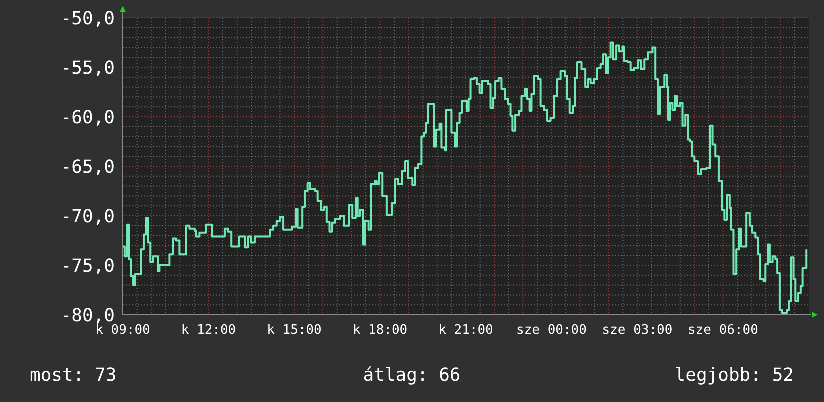 Image resolution: width=824 pixels, height=402 pixels. Describe the element at coordinates (87, 68) in the screenshot. I see `y-tick-label: -55,0` at that location.